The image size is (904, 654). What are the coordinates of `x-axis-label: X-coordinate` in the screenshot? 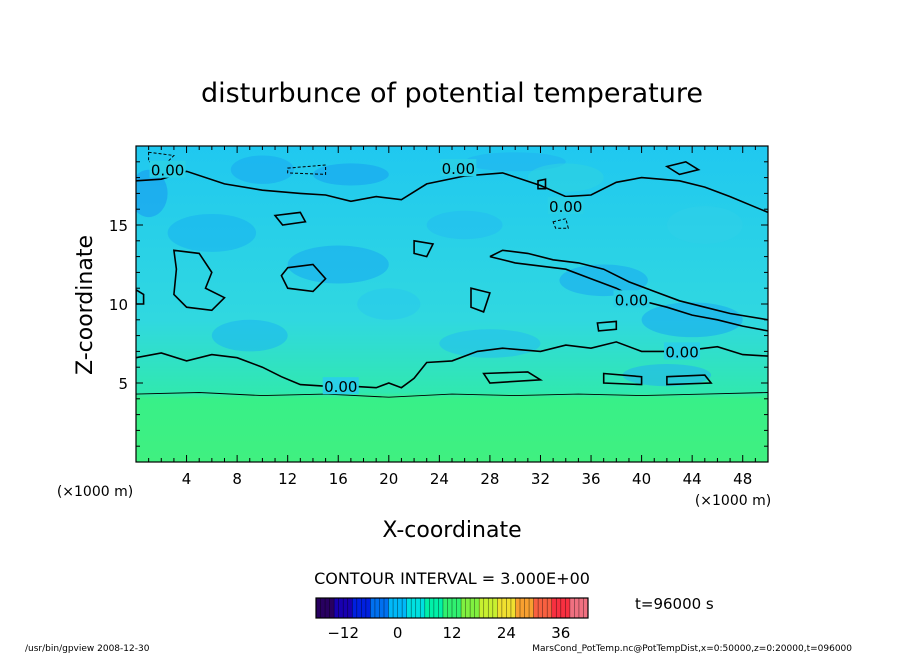 It's located at (451, 530).